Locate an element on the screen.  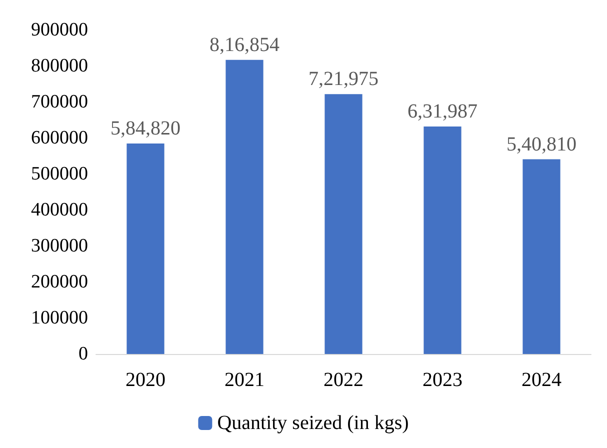
y-tick-label: 300000 is located at coordinates (59, 246).